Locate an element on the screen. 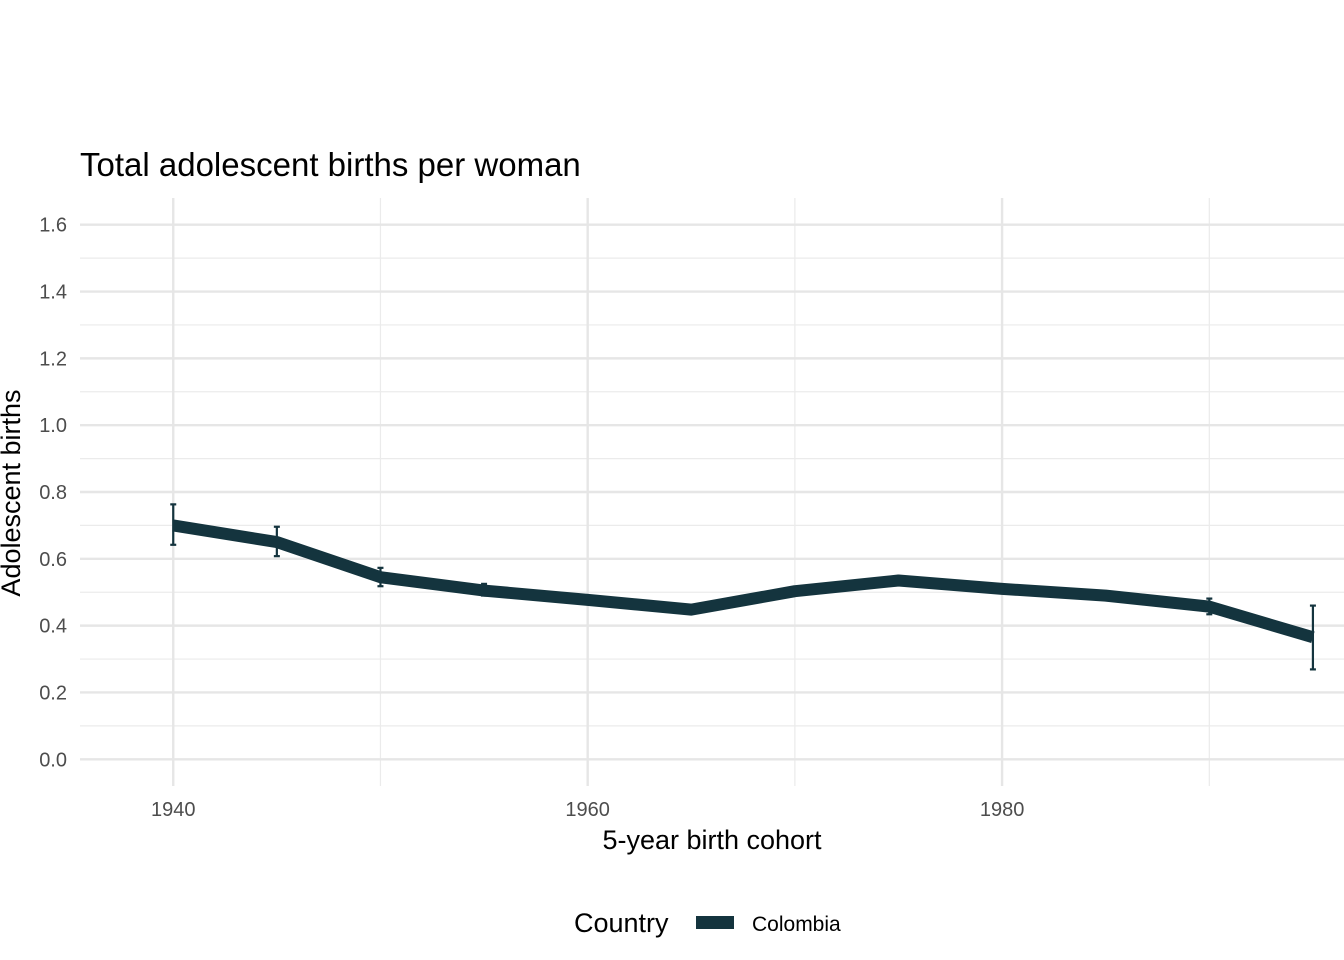  x-tick-label: 1940 is located at coordinates (173, 810).